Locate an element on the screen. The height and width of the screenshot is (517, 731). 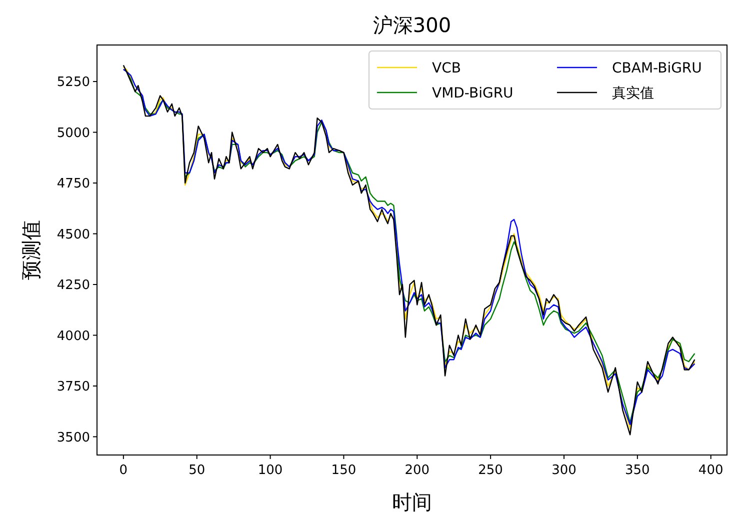
x-tick-label: 50 is located at coordinates (197, 470).